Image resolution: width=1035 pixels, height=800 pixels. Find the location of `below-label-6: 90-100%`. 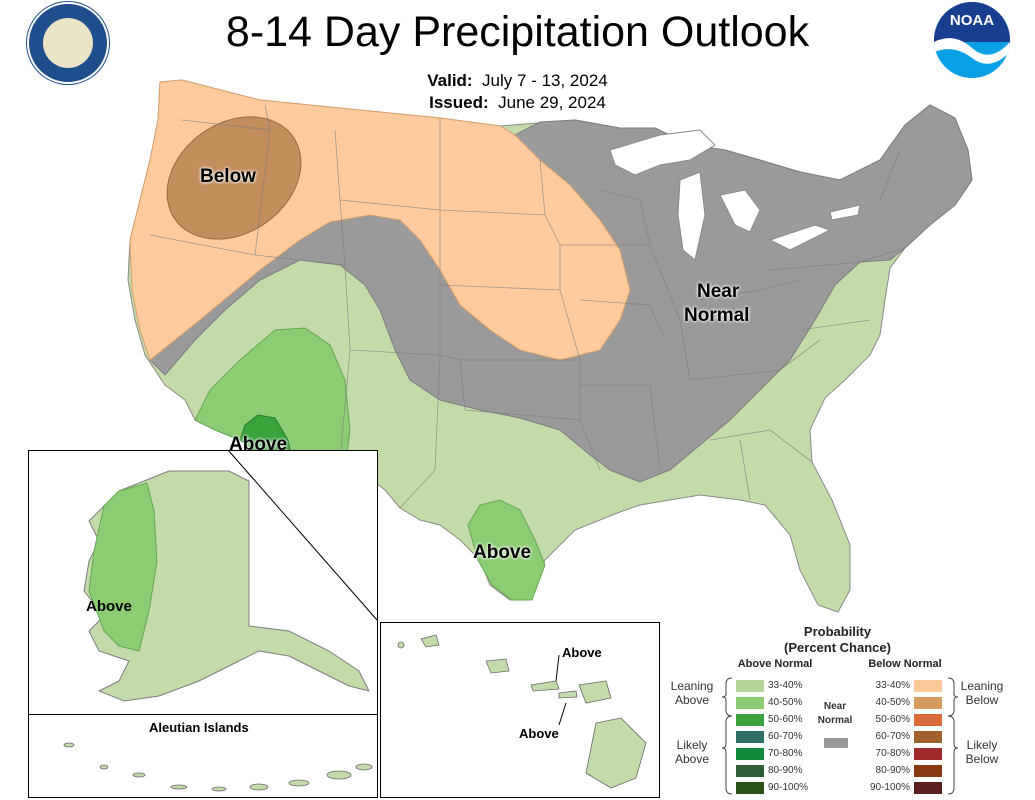

below-label-6: 90-100% is located at coordinates (889, 787).